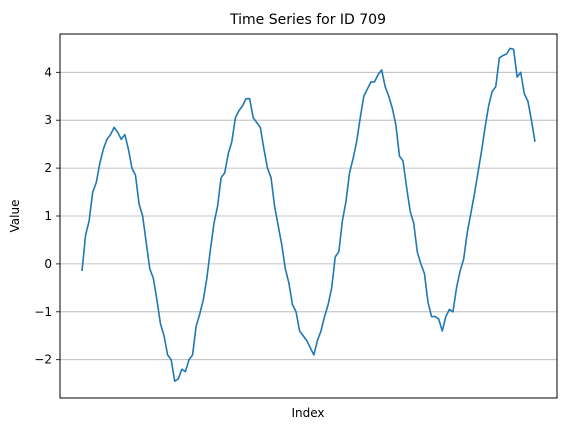 This screenshot has width=565, height=431. I want to click on y-tick-label: 3, so click(48, 120).